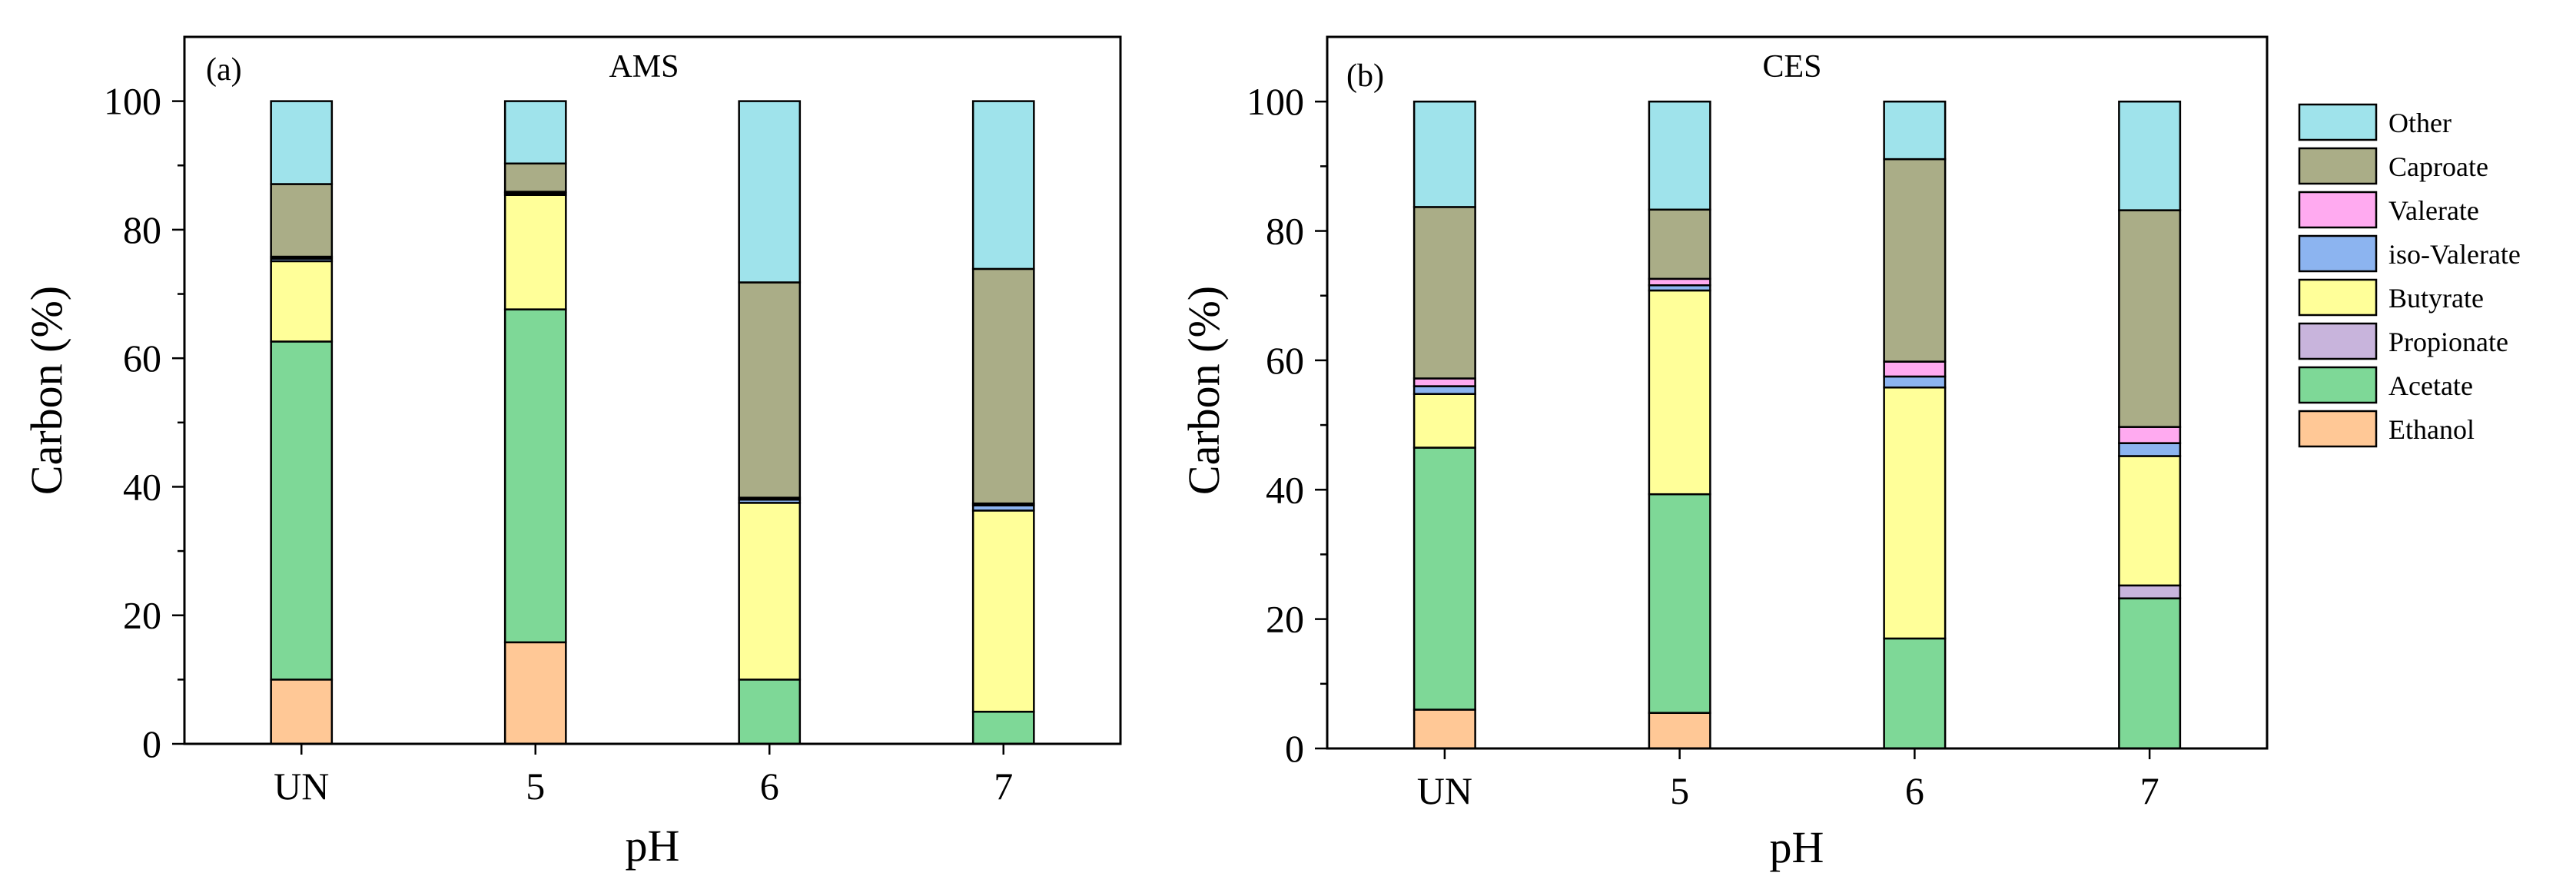 The image size is (2576, 896). I want to click on panel-b-bar-acetate-un, so click(1444, 578).